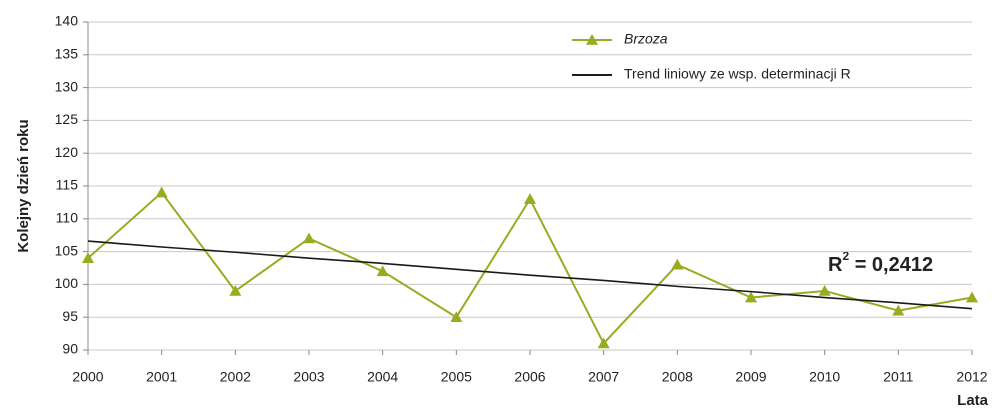 The image size is (992, 410). I want to click on y-axis-label: Kolejny dzień roku, so click(23, 185).